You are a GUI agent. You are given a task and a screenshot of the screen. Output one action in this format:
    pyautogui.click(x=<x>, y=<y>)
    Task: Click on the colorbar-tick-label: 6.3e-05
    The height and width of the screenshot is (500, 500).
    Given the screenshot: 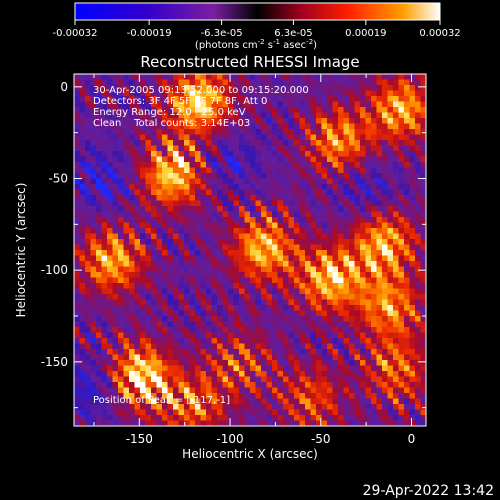 What is the action you would take?
    pyautogui.click(x=293, y=33)
    